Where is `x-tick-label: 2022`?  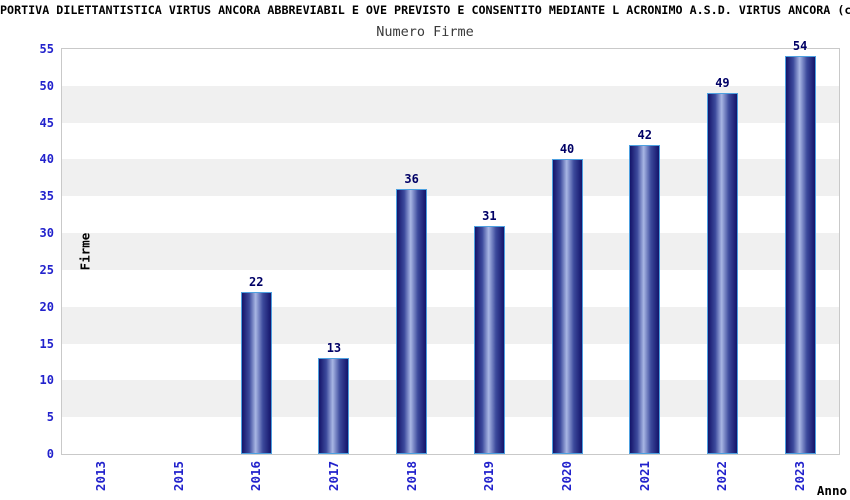 x-tick-label: 2022 is located at coordinates (722, 476).